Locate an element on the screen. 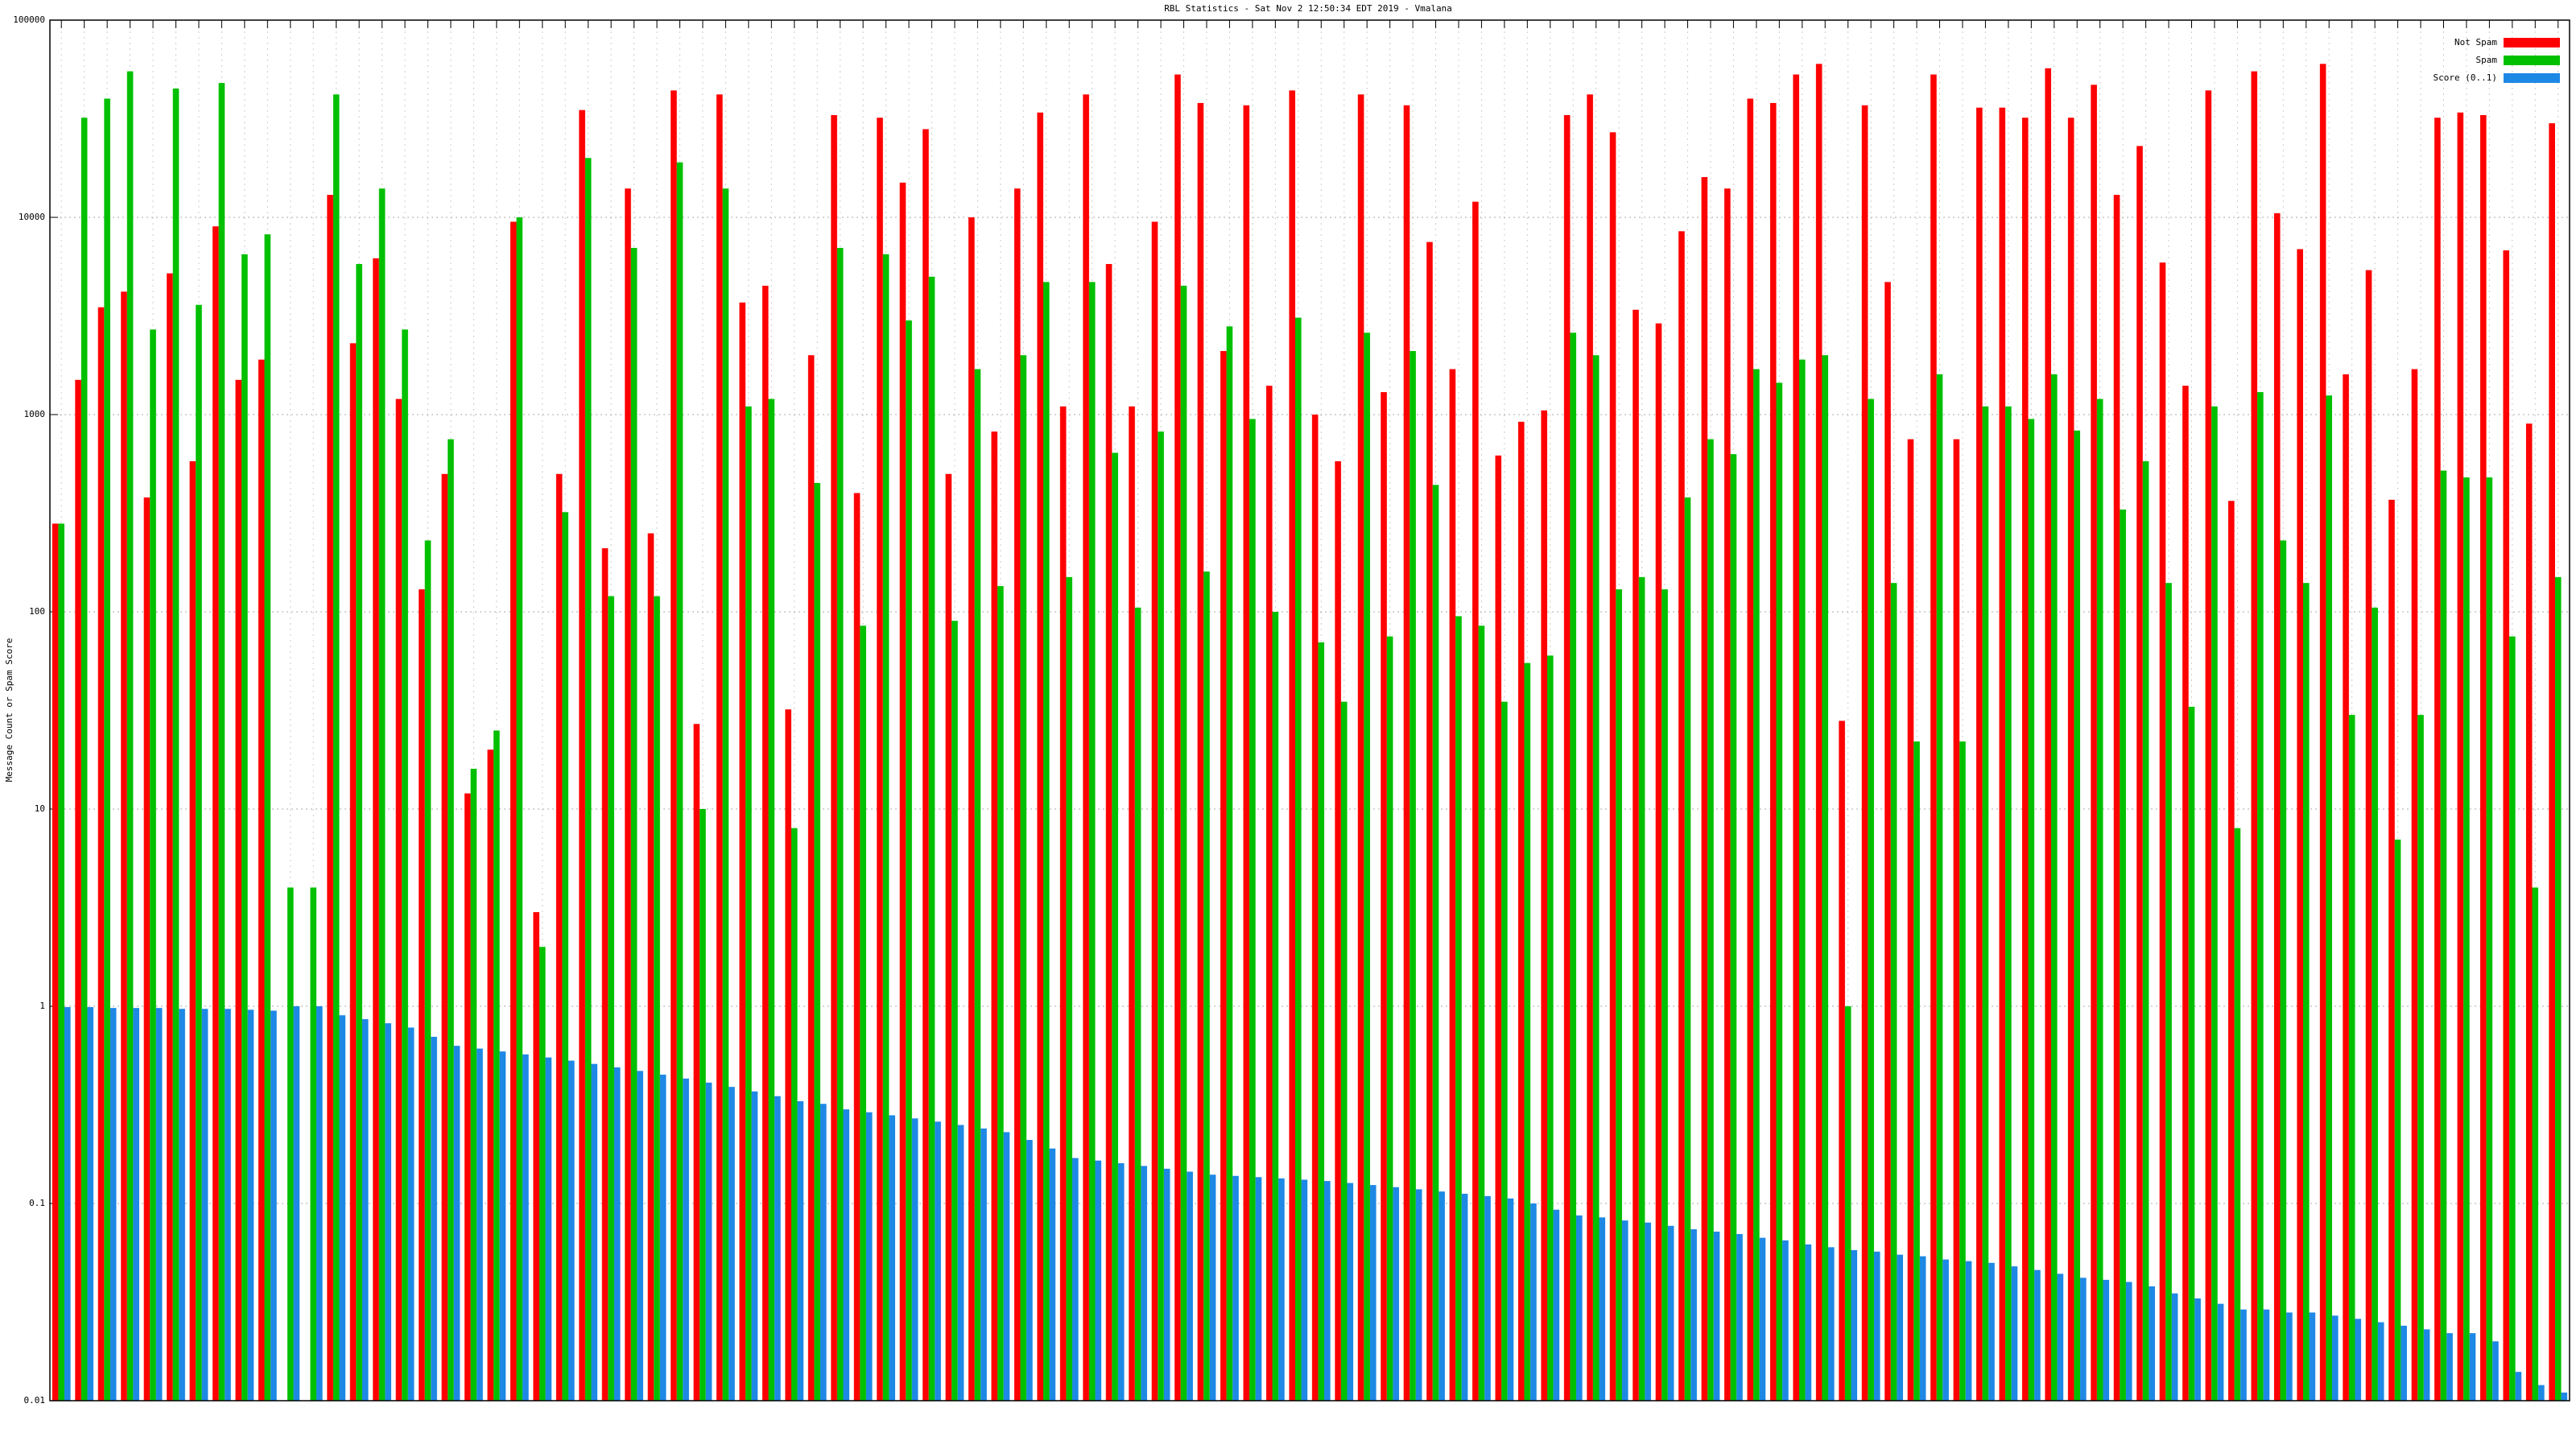 Image resolution: width=2576 pixels, height=1449 pixels. y-tick-label: 0.01 is located at coordinates (35, 1400).